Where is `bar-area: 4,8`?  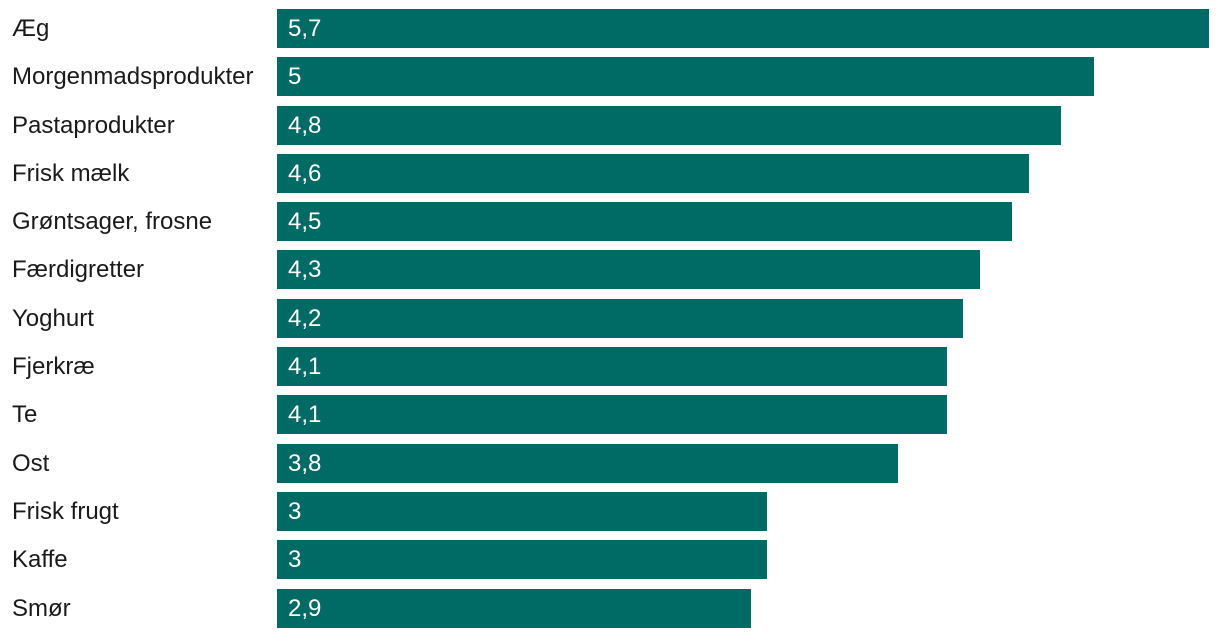
bar-area: 4,8 is located at coordinates (748, 125).